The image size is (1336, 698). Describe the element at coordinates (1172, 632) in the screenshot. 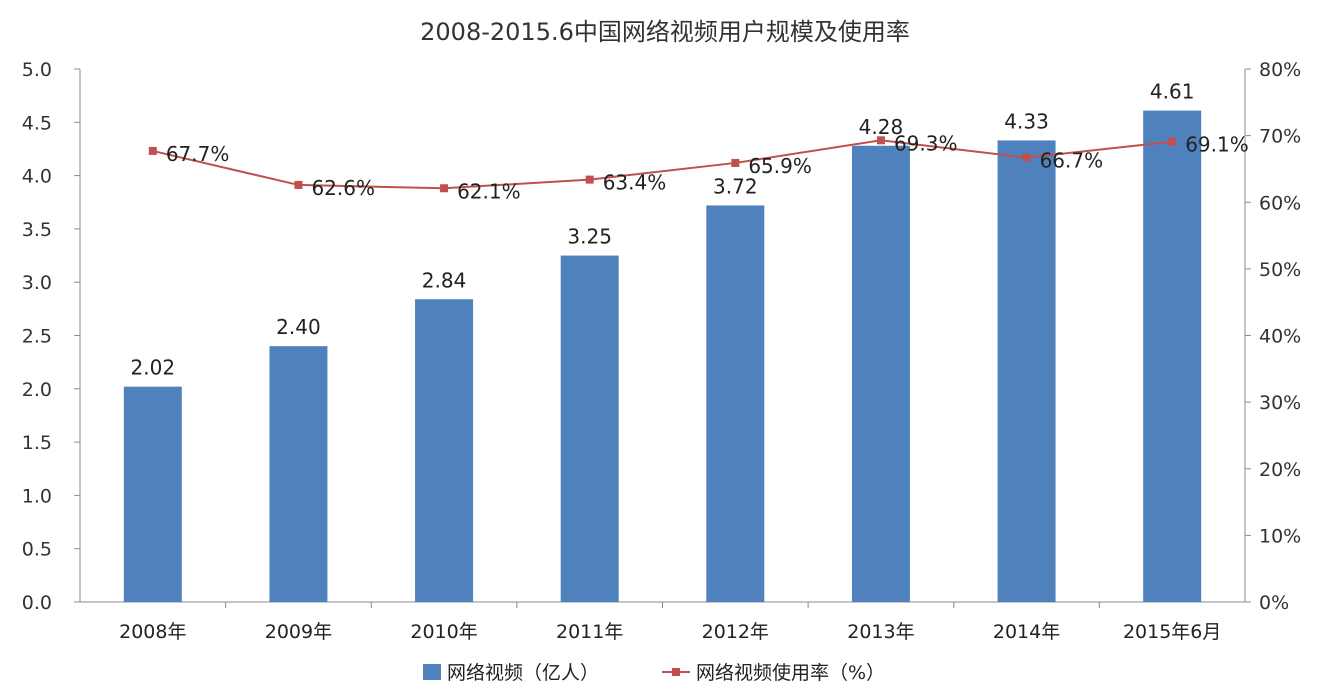

I see `x-tick-label: 2015年6月` at that location.